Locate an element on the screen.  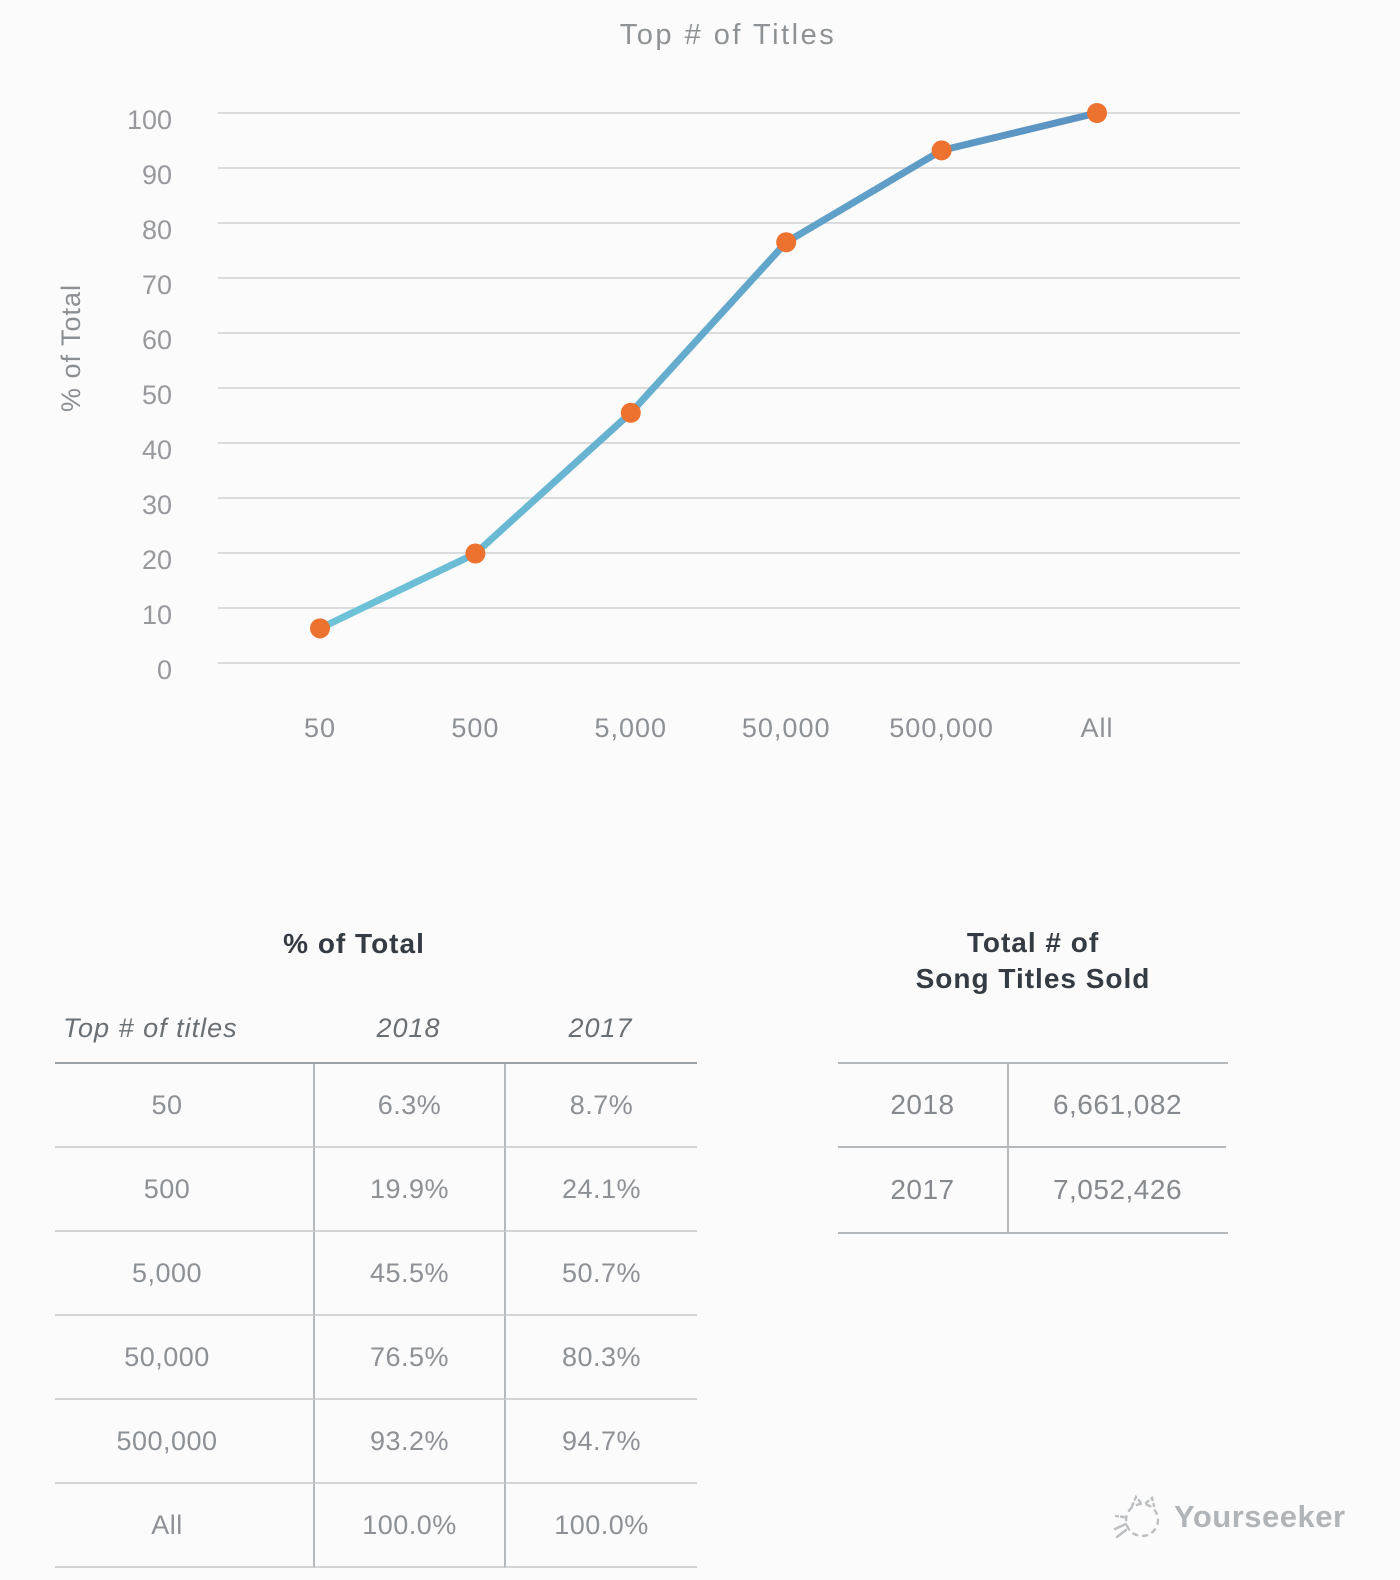
y-tick-label: 90 is located at coordinates (157, 175).